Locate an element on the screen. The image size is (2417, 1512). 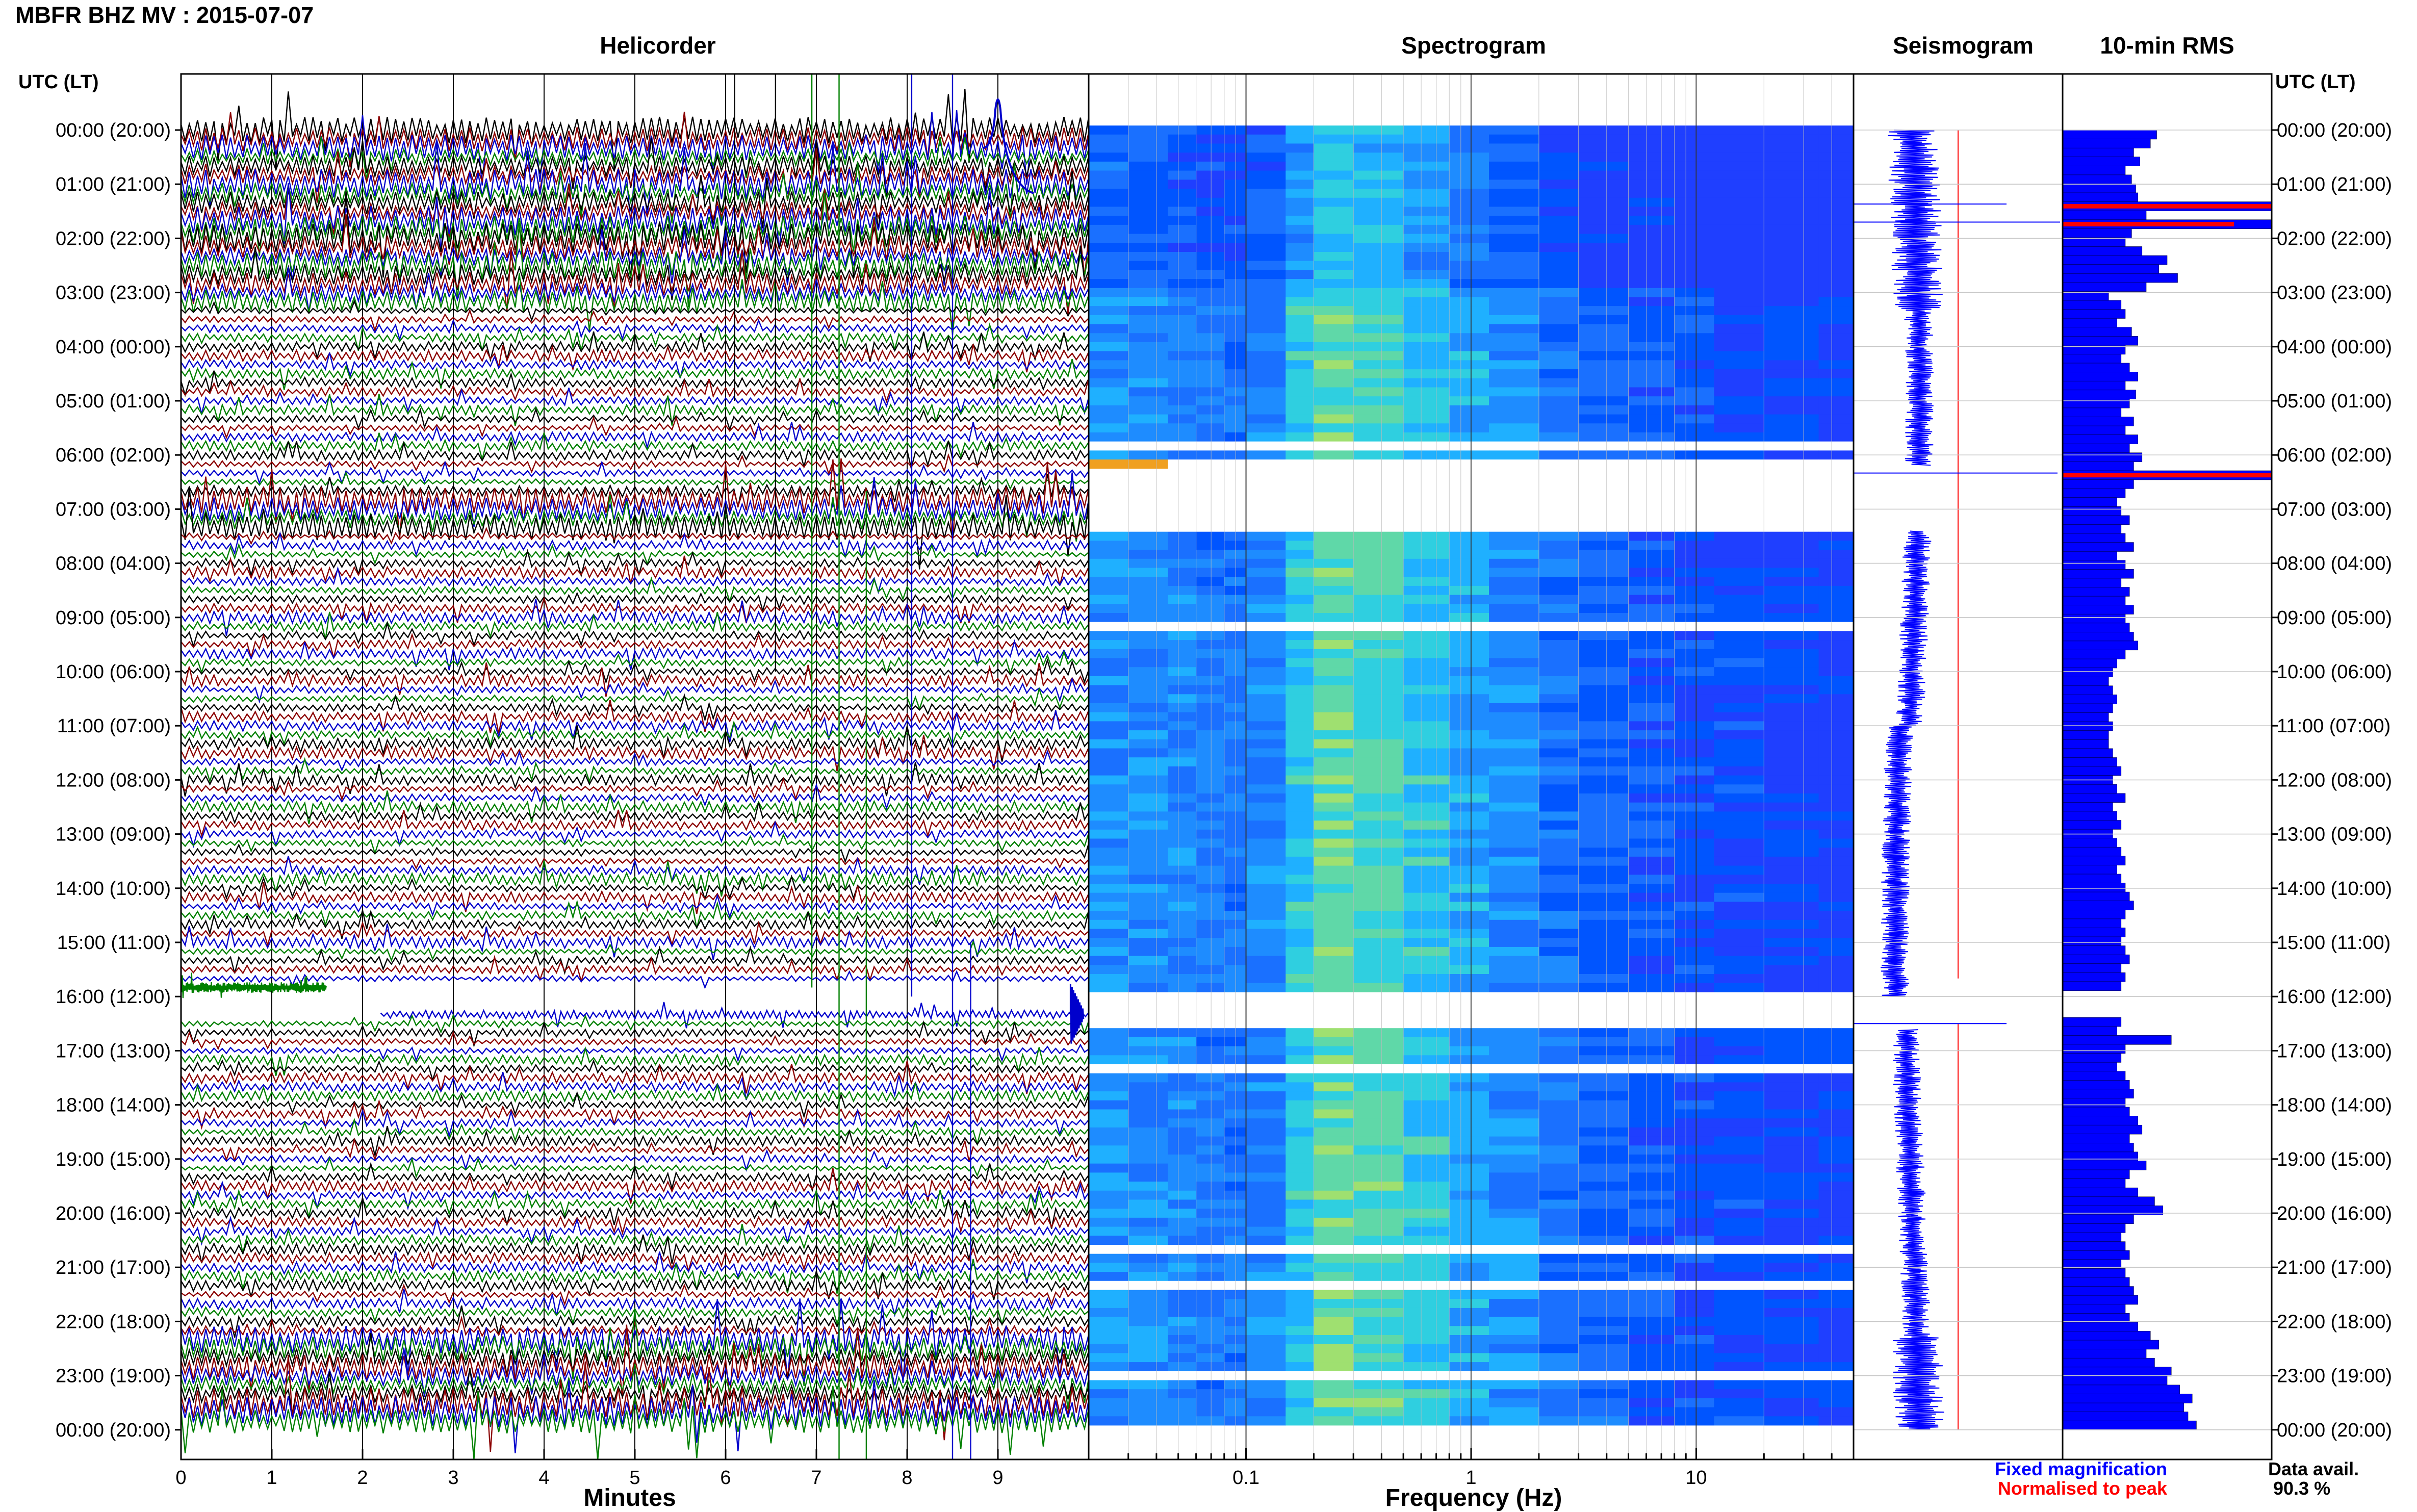
y-tick-label-left: 15:00 (11:00) is located at coordinates (114, 943).